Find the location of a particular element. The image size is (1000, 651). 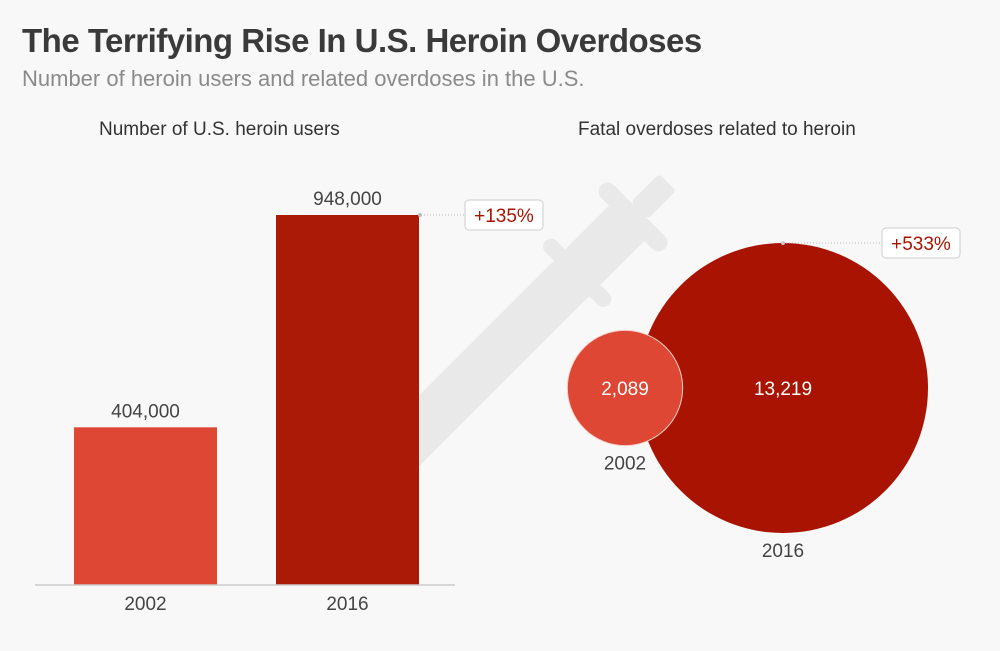

bar-change-badge-box is located at coordinates (504, 215).